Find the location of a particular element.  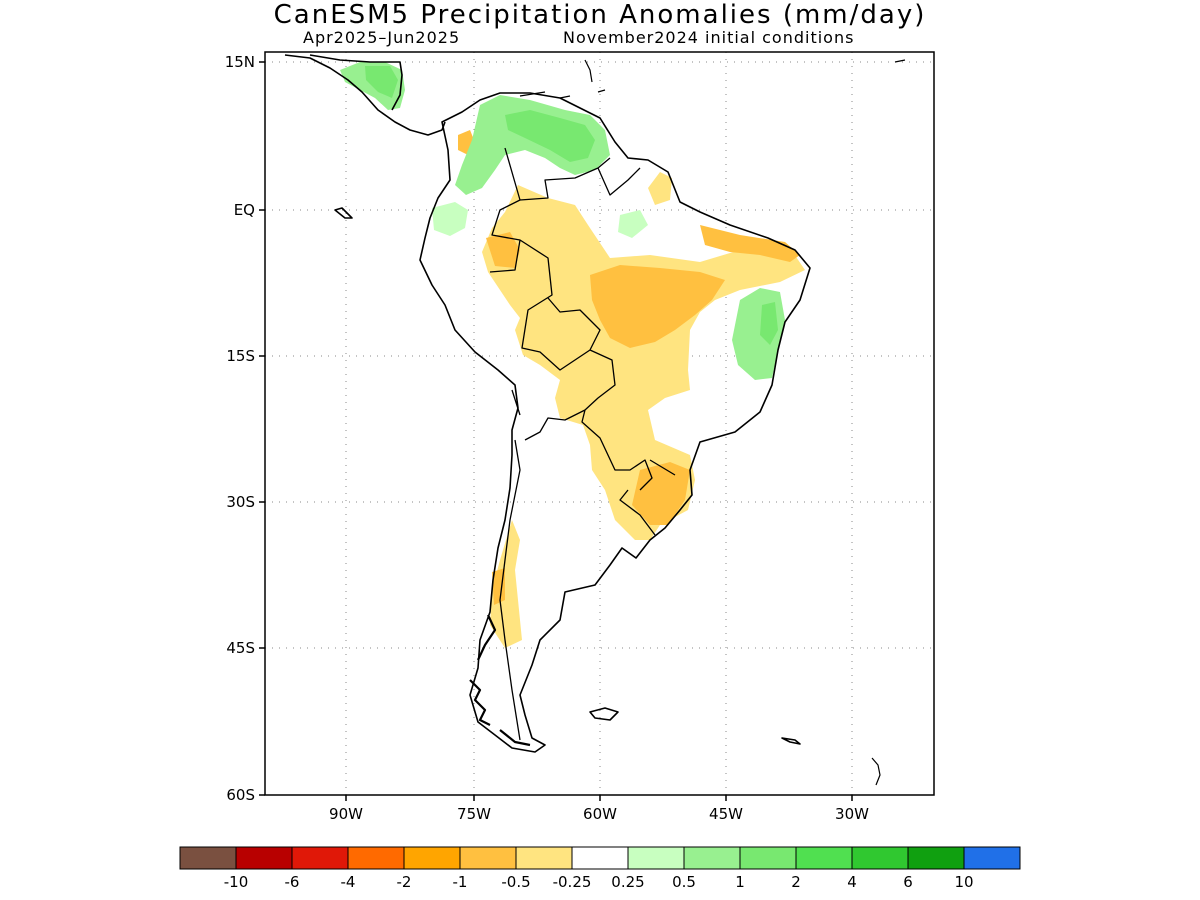

lat-tick-label: EQ is located at coordinates (244, 210).